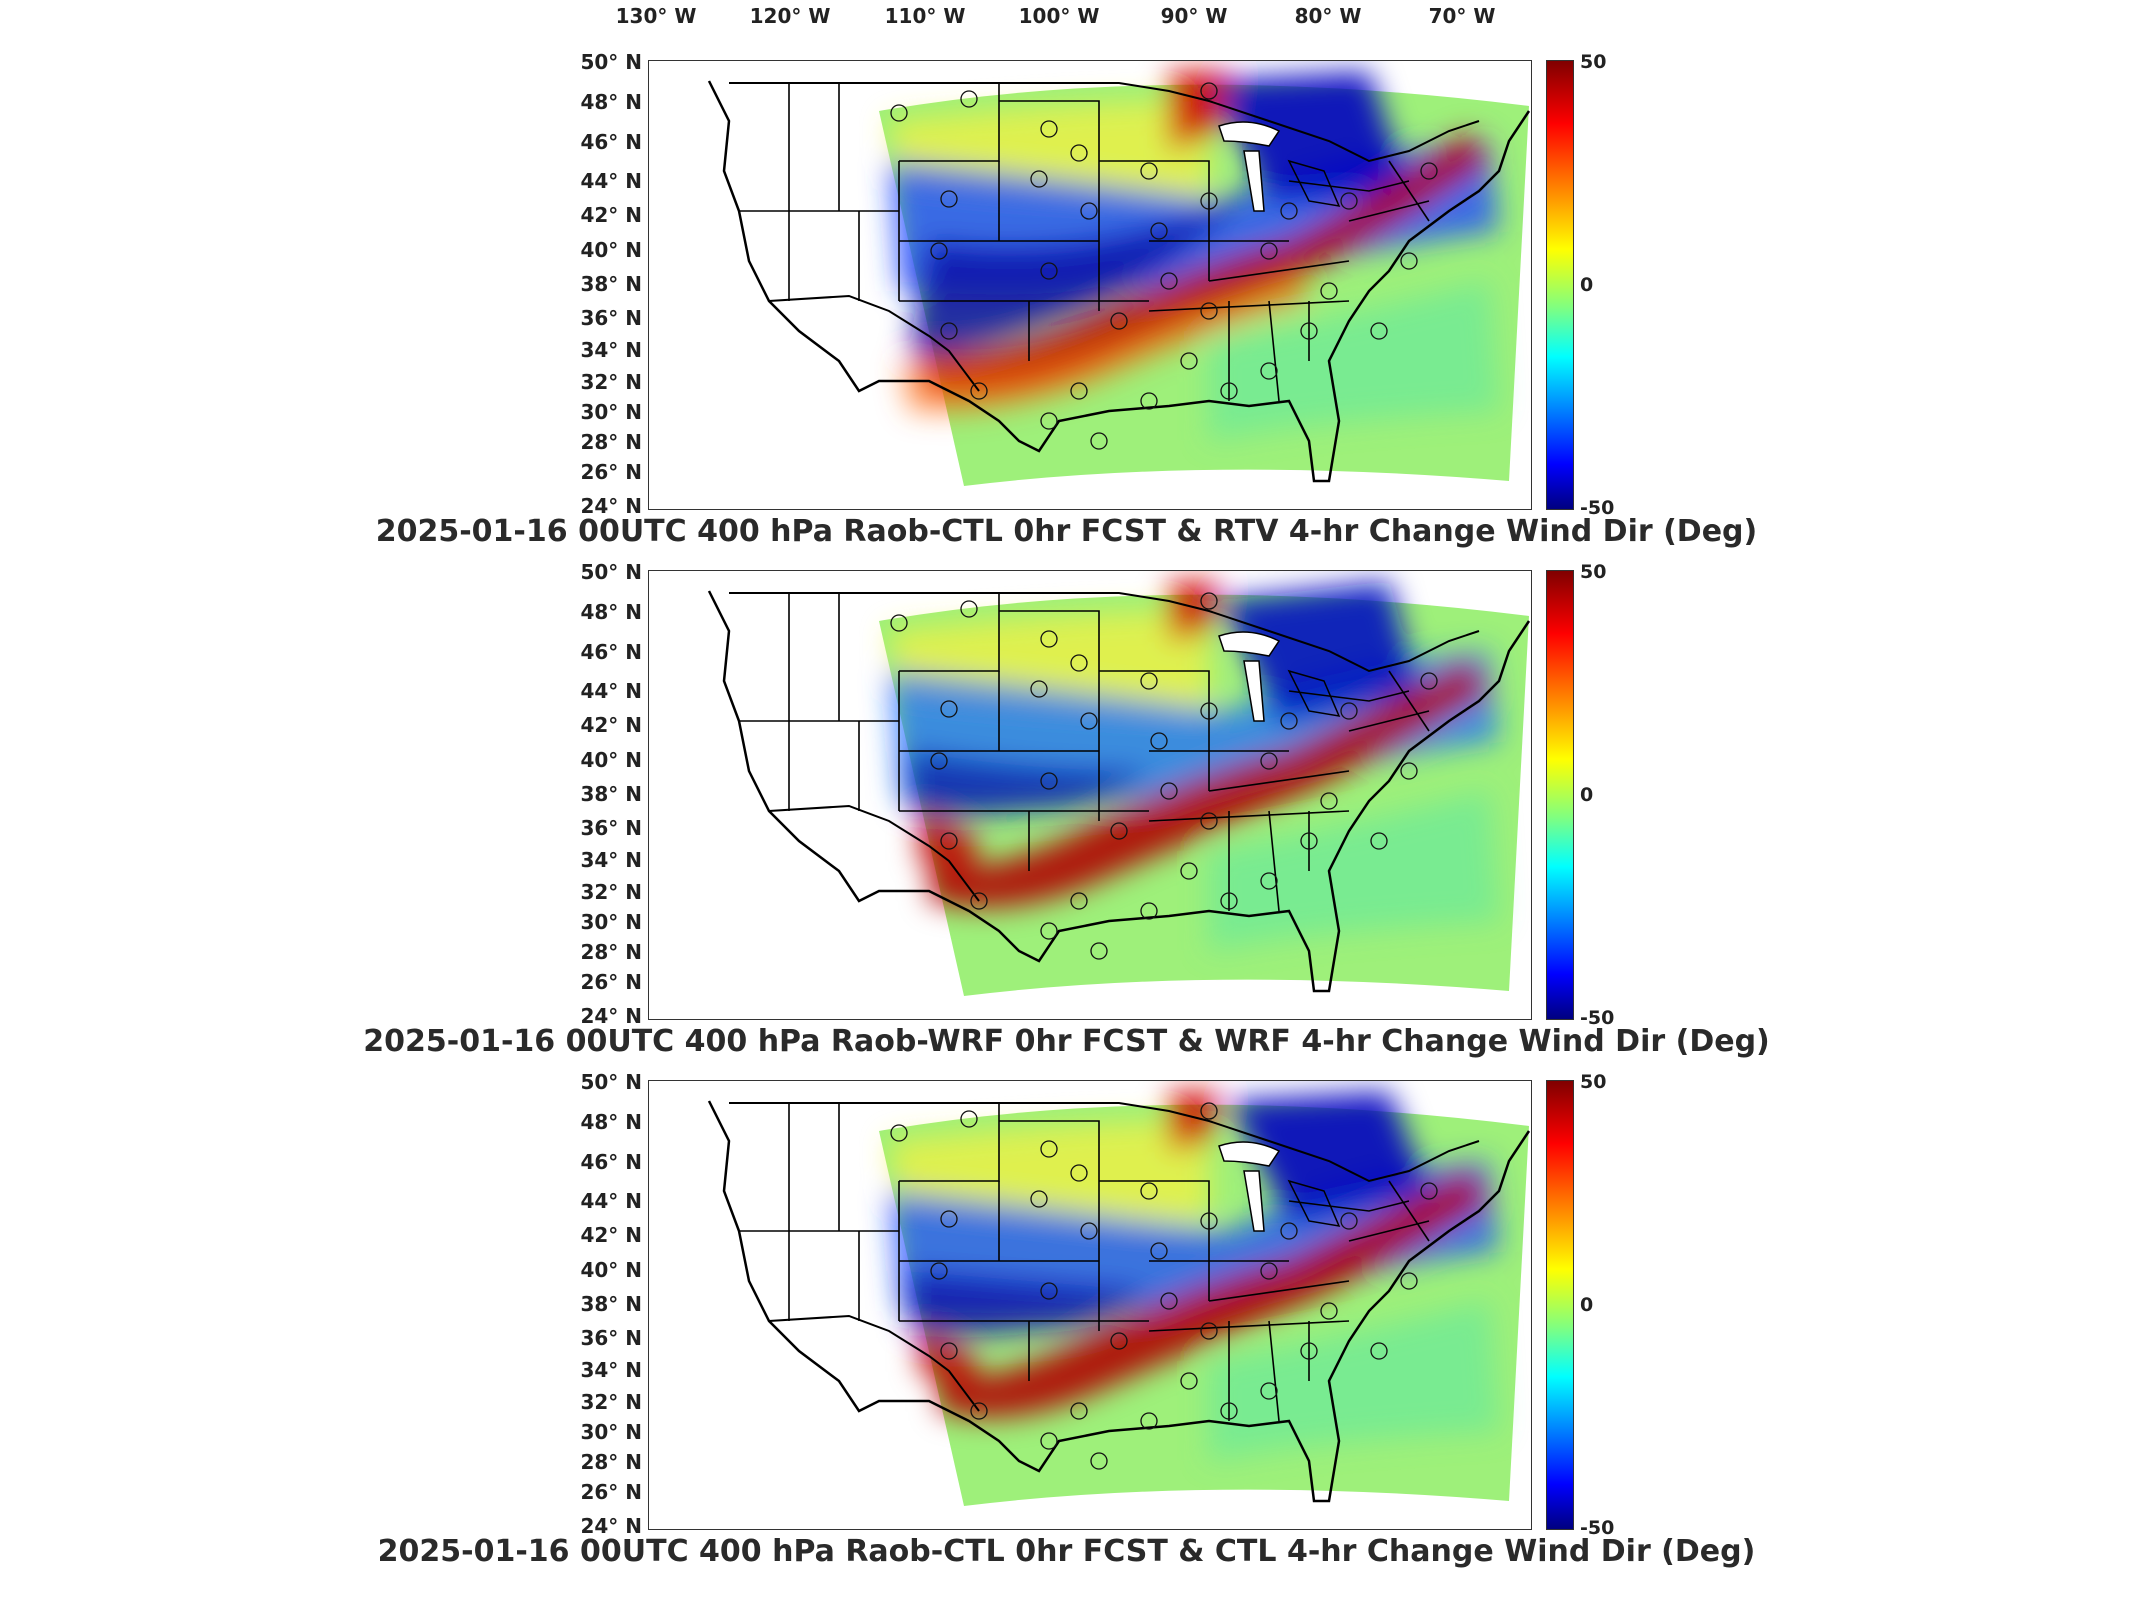  Describe the element at coordinates (611, 1162) in the screenshot. I see `lat-label: 46° N` at that location.